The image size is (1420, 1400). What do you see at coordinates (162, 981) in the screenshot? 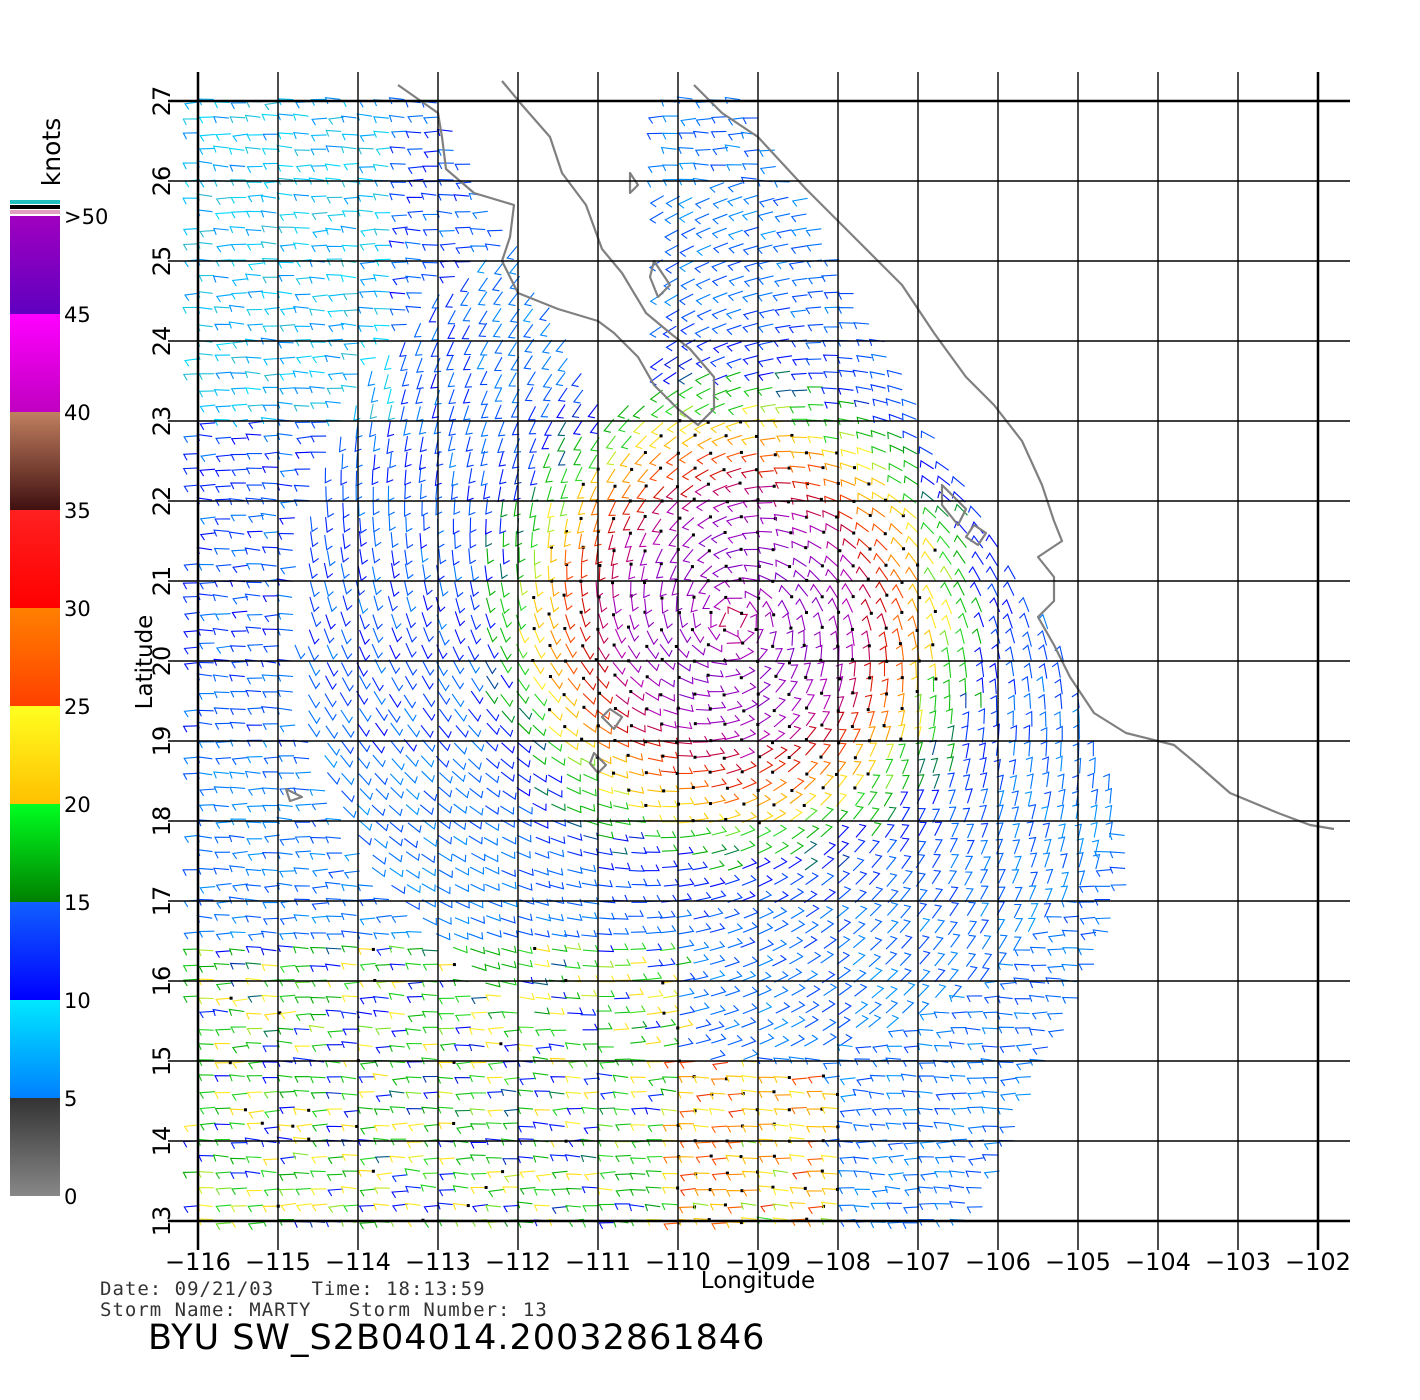
I see `lat-tick-label: 16` at bounding box center [162, 981].